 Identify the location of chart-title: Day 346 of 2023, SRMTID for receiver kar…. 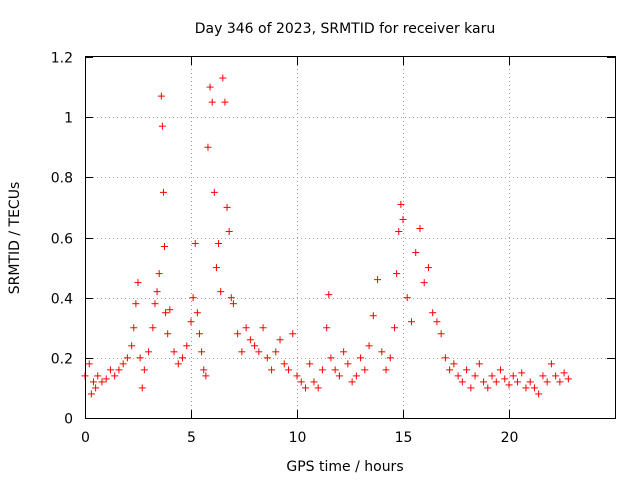
(345, 29).